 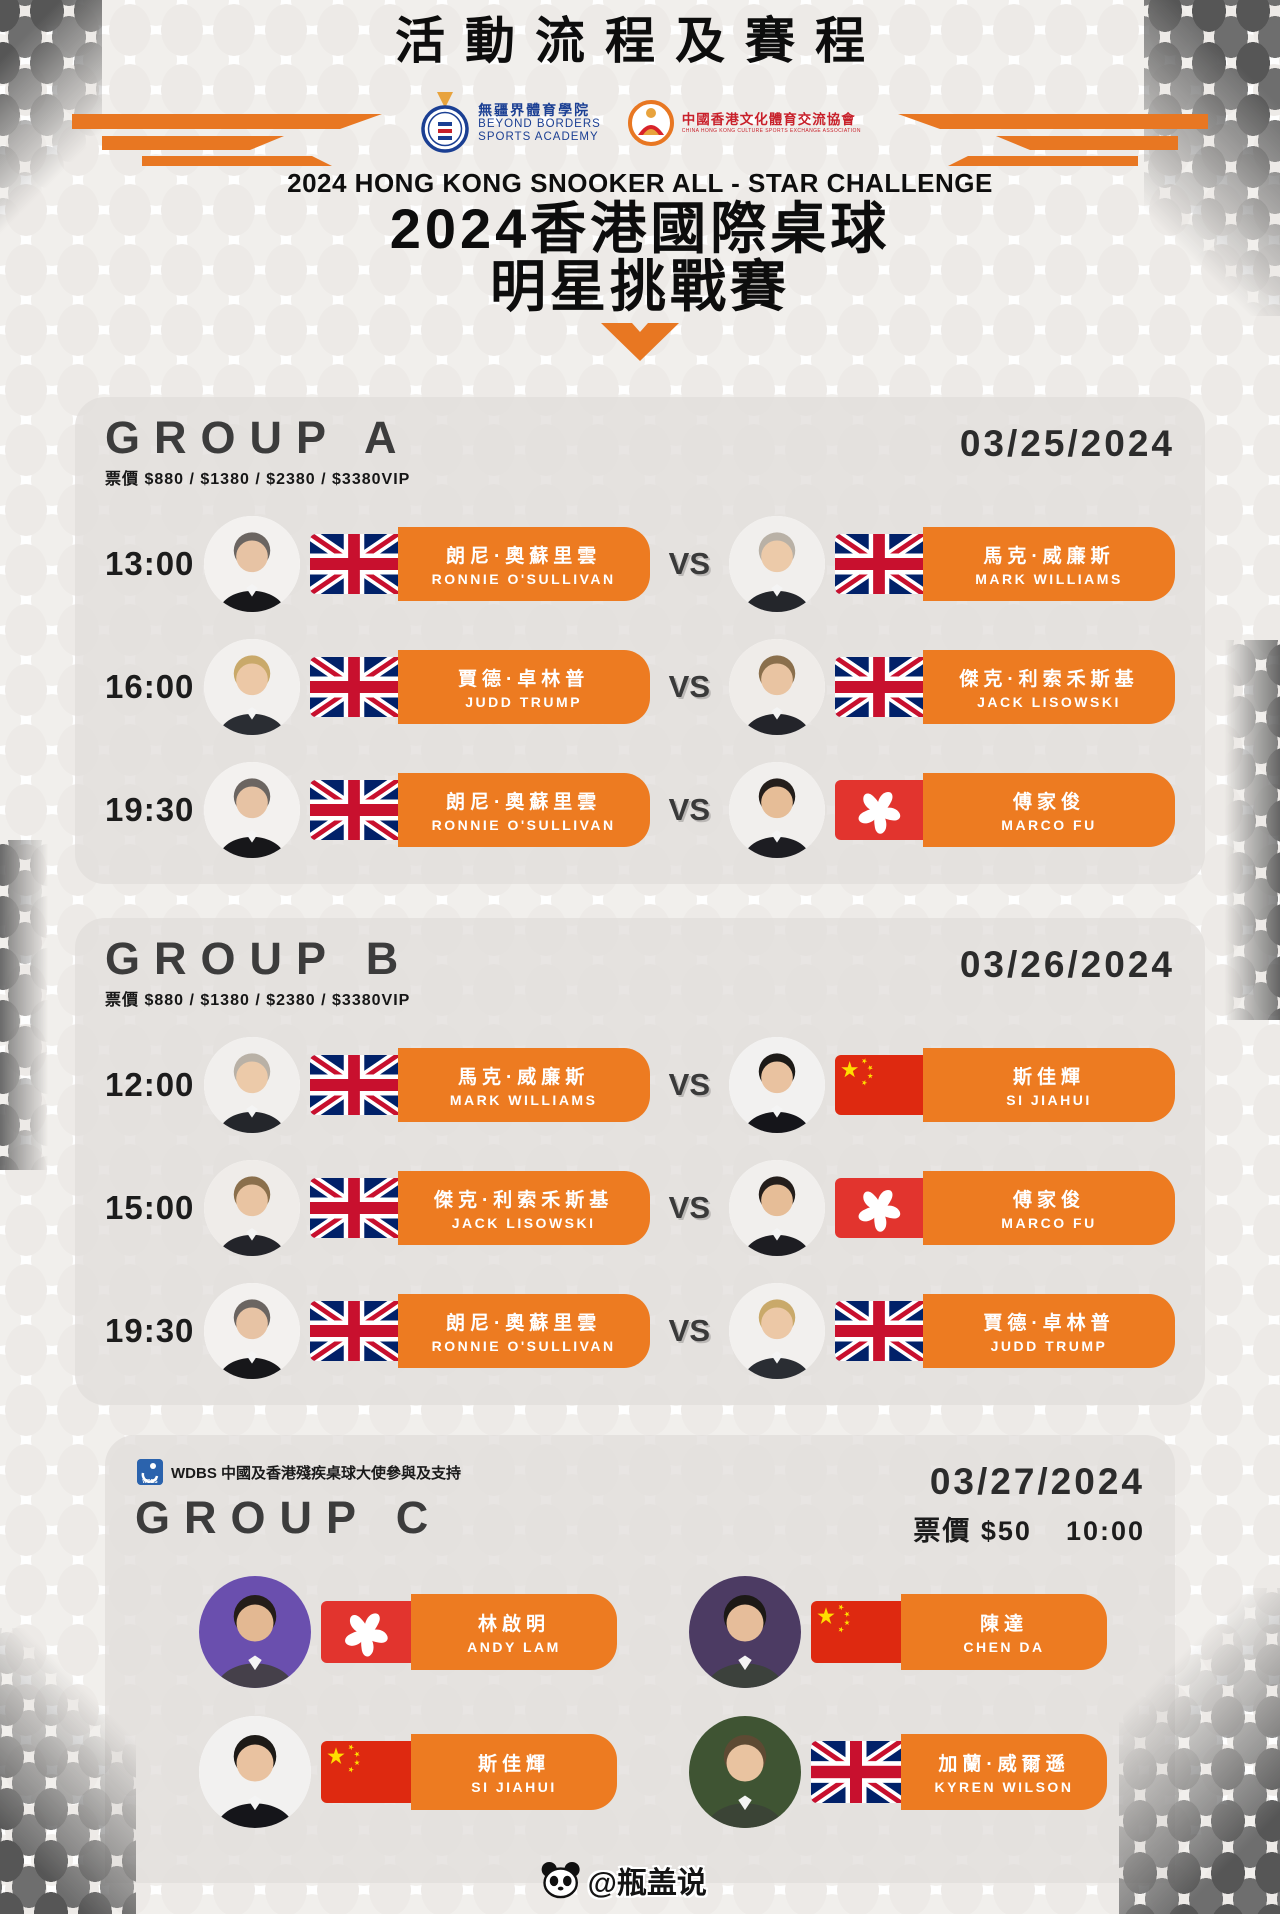 What do you see at coordinates (640, 1632) in the screenshot?
I see `pair-row: 林啟明 ANDY LAM 陳達 CHEN DA` at bounding box center [640, 1632].